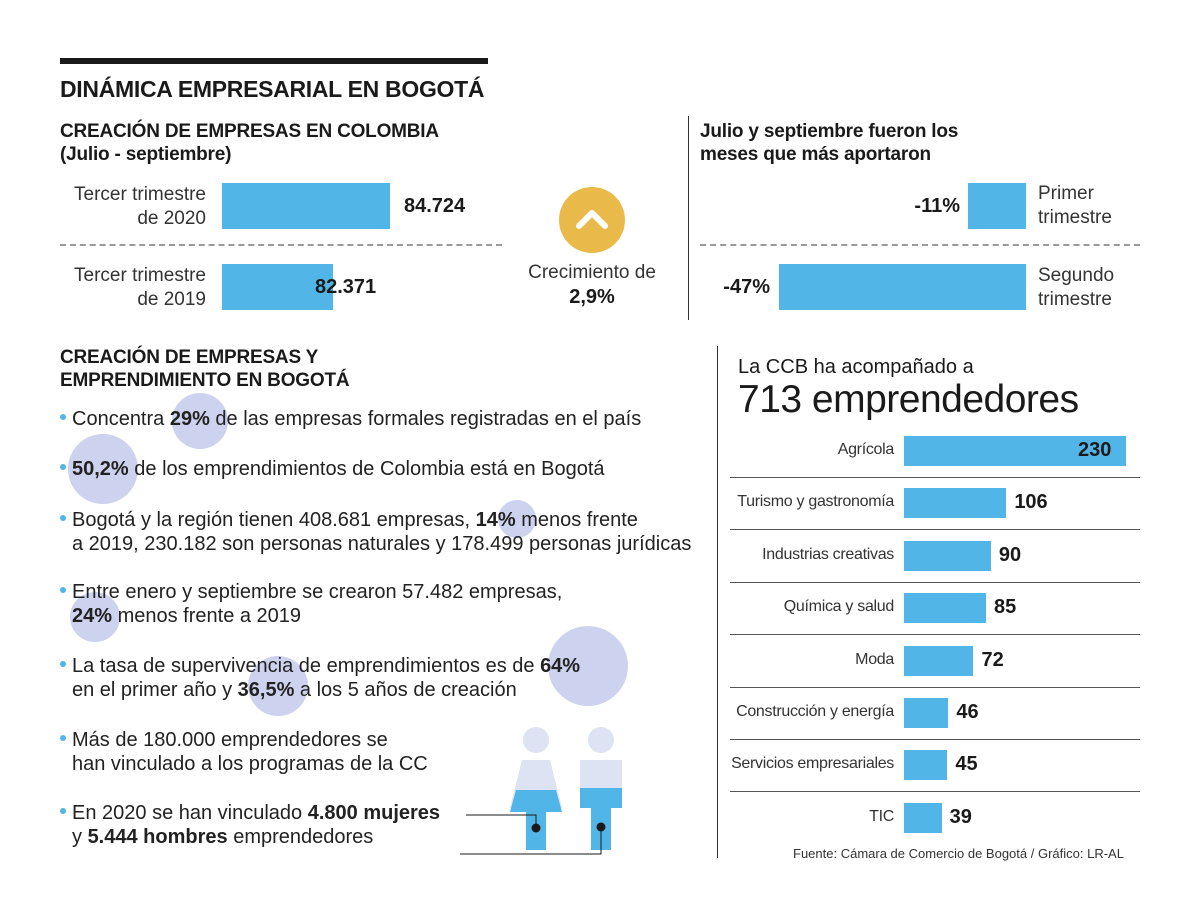 The width and height of the screenshot is (1200, 922). I want to click on chevron-up-icon, so click(592, 219).